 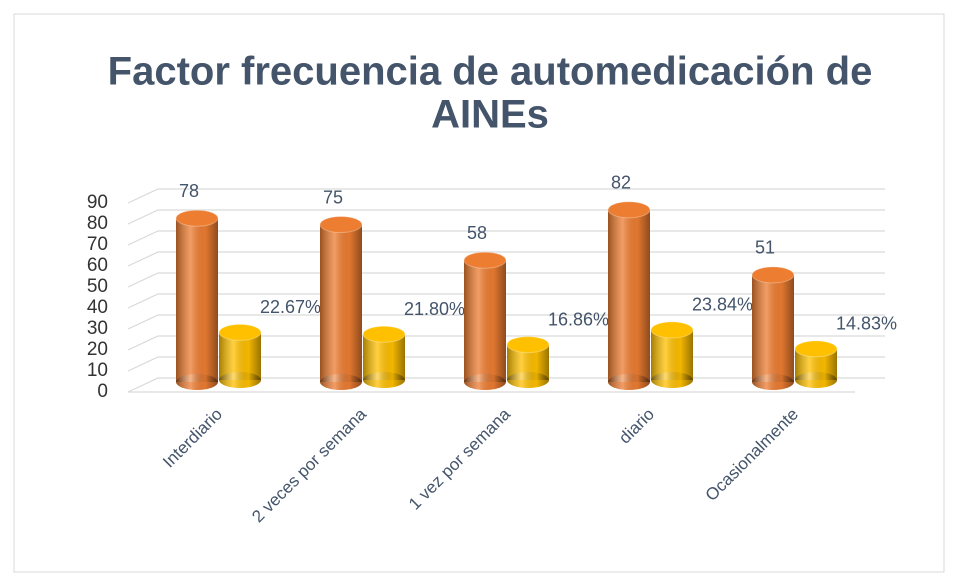 I want to click on y-tick-label: 70, so click(x=97, y=244).